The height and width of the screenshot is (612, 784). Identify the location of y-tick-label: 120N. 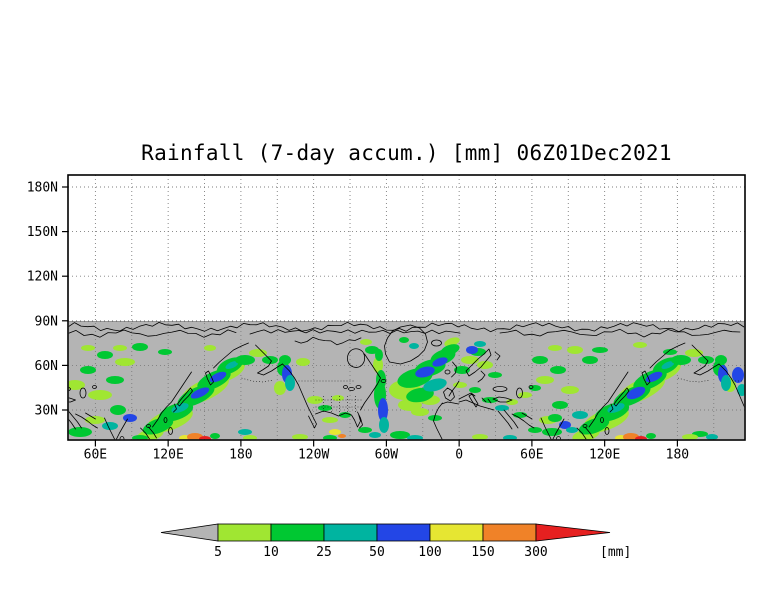
(42, 277).